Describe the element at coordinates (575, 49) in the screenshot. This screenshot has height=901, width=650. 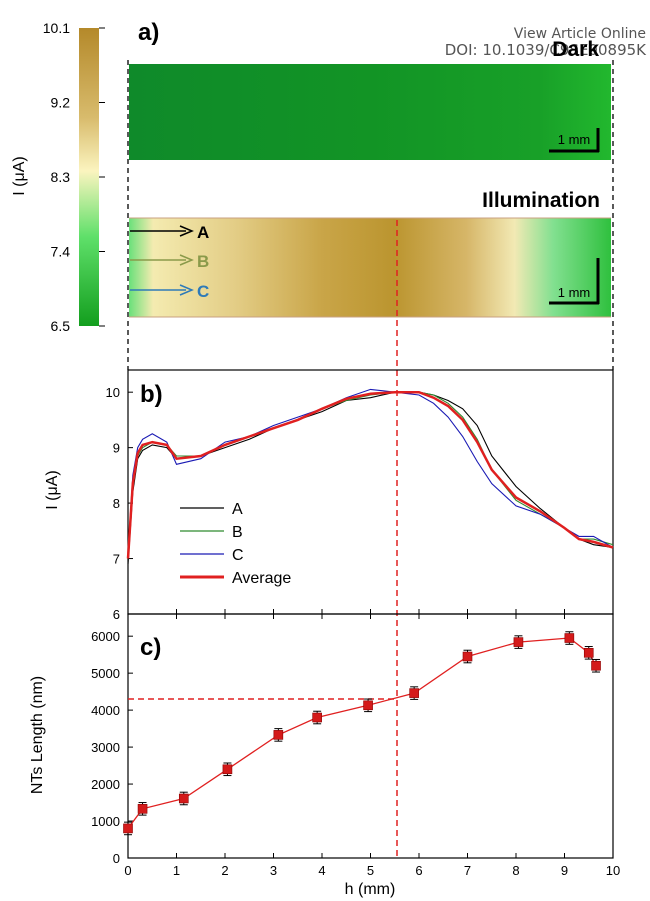
I see `dark-title: Dark` at that location.